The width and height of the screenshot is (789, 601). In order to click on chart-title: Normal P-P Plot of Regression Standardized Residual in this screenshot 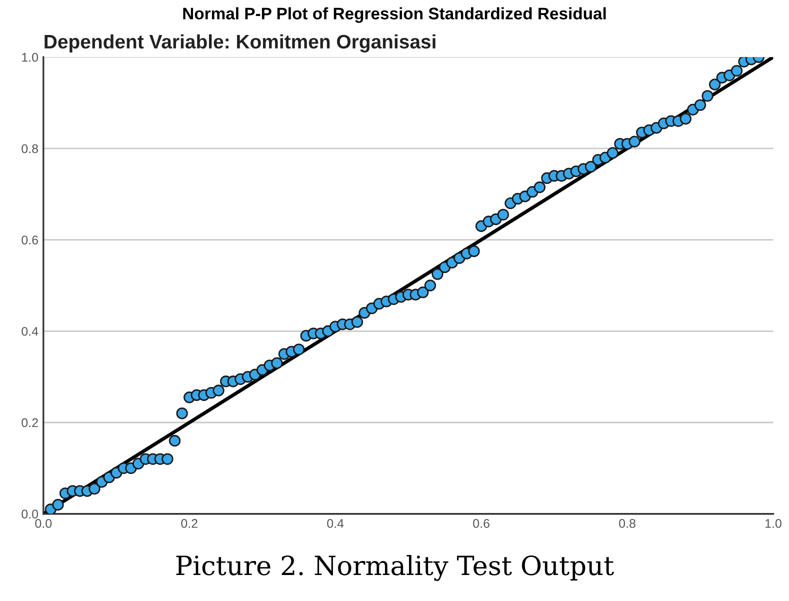, I will do `click(394, 15)`.